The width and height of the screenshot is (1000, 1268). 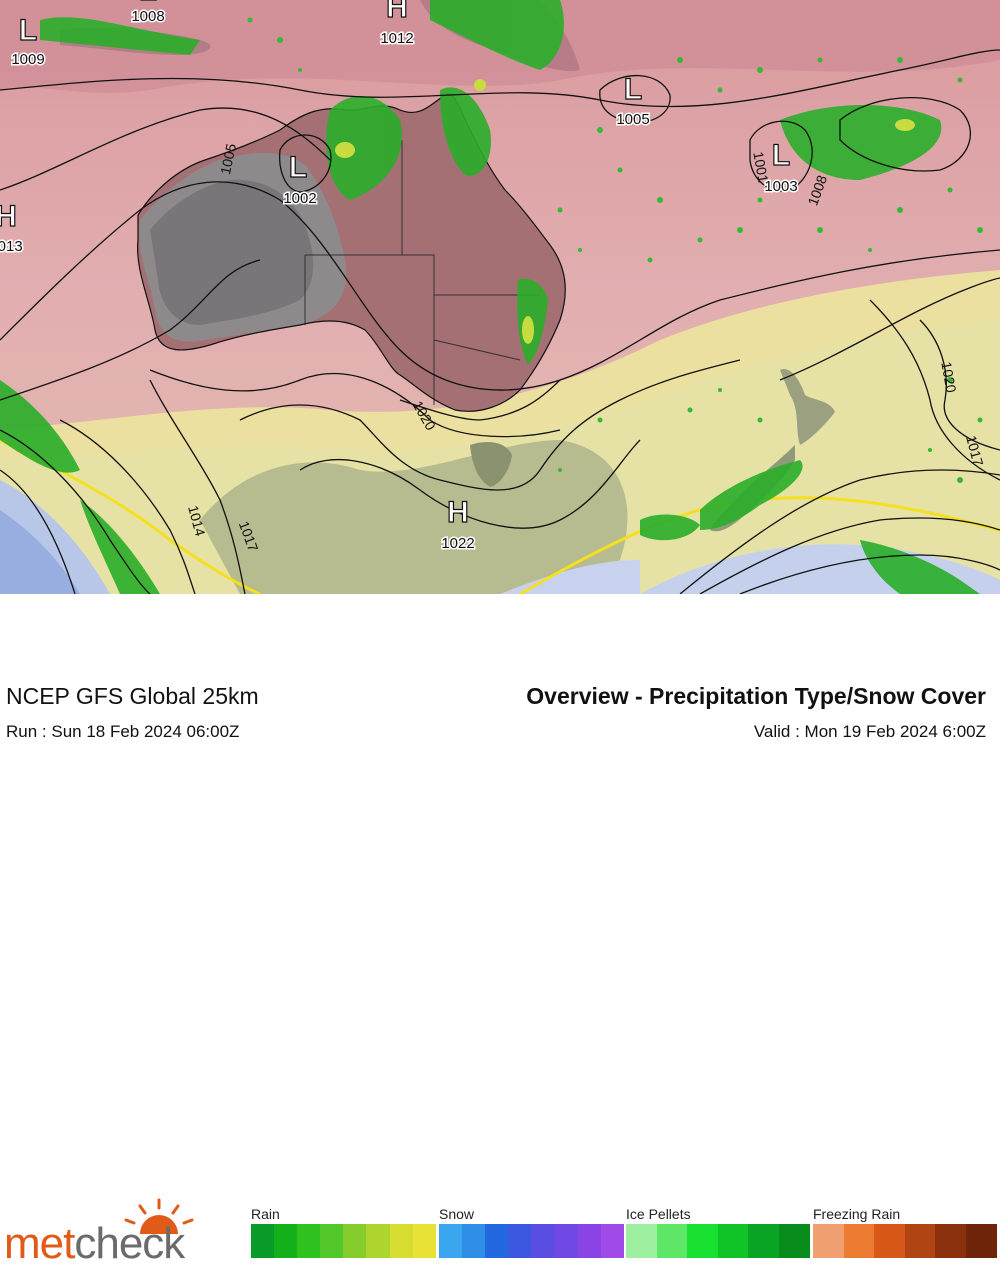 I want to click on legend-freezing: Freezing Rain, so click(x=905, y=1231).